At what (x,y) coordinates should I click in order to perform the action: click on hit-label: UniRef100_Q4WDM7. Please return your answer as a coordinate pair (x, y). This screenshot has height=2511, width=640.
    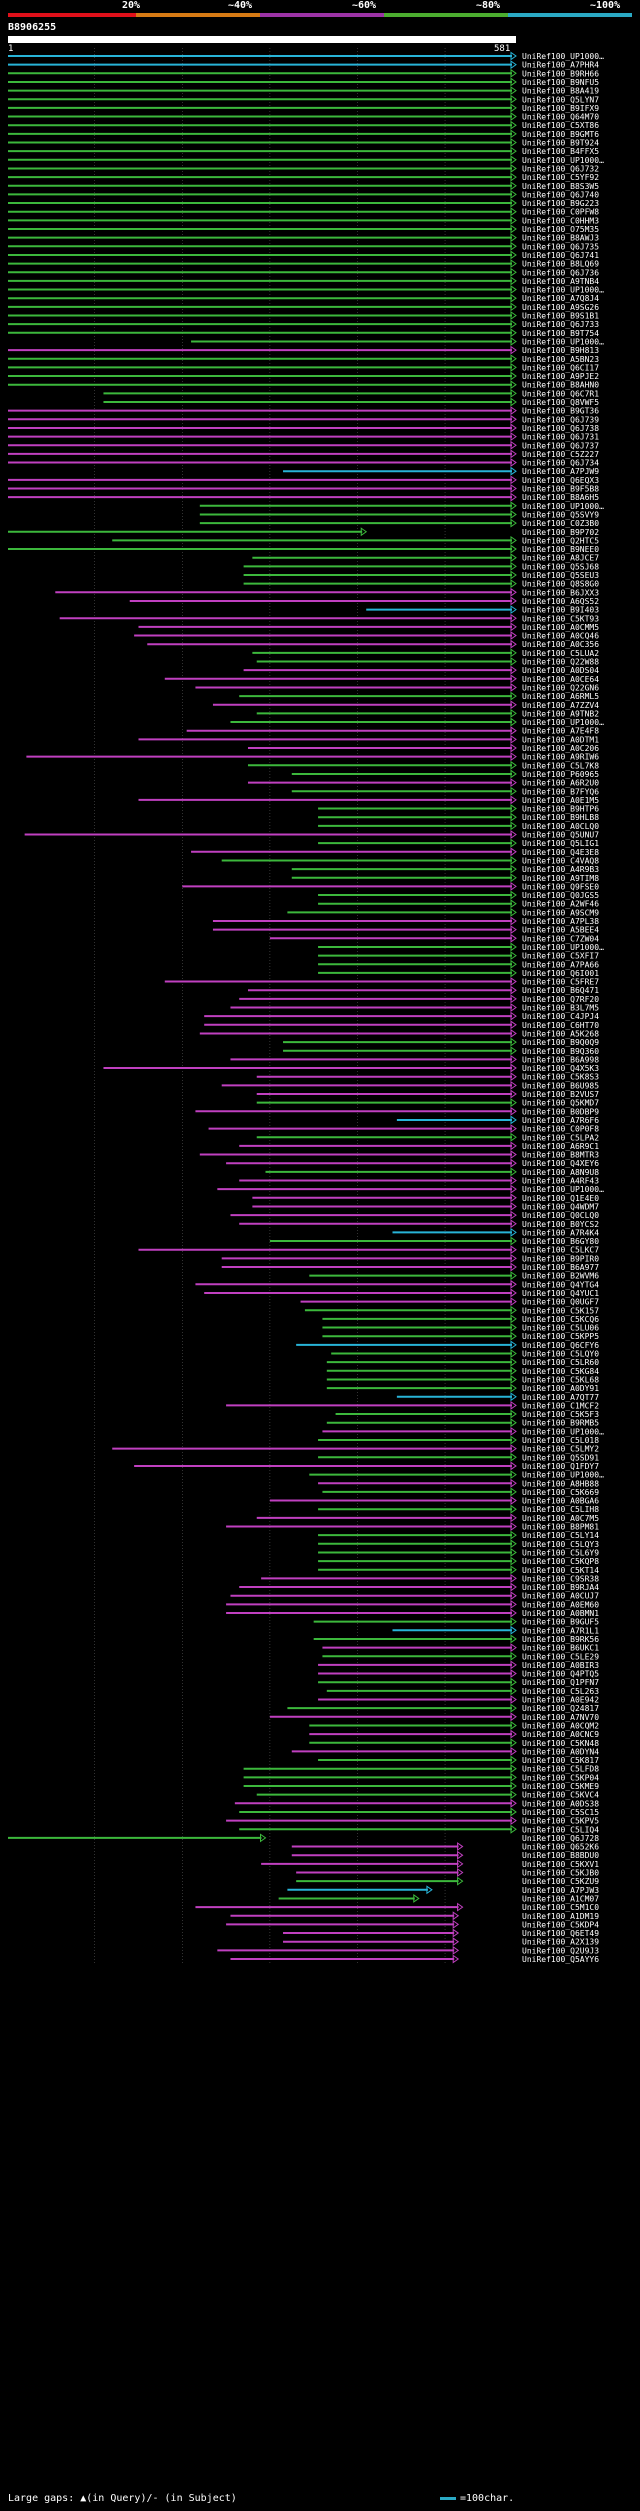
    Looking at the image, I should click on (560, 1206).